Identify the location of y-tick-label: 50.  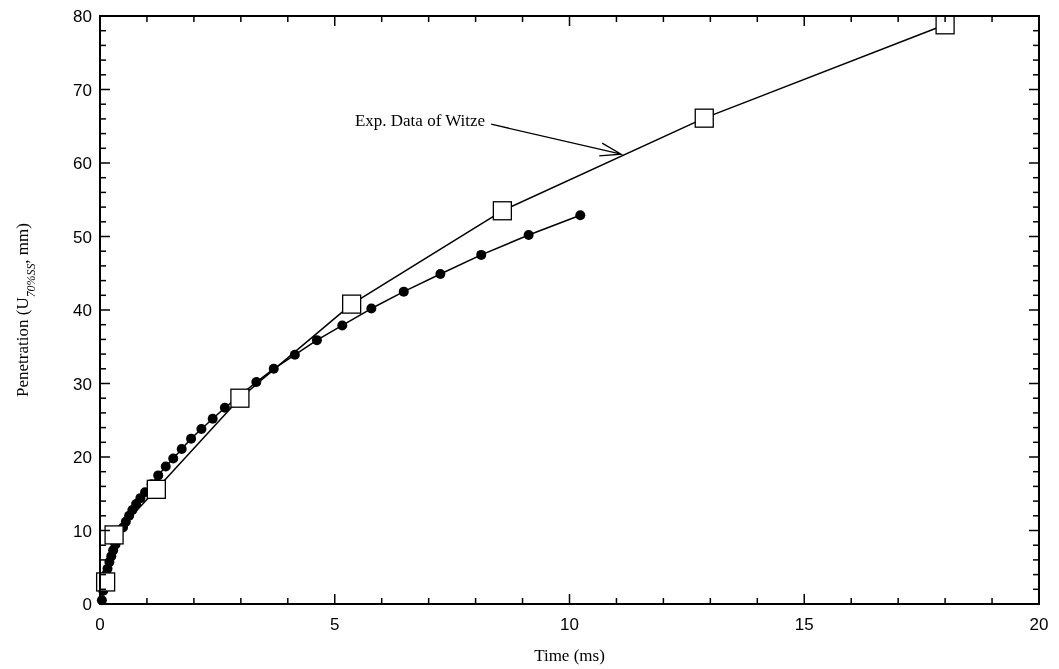
(82, 237).